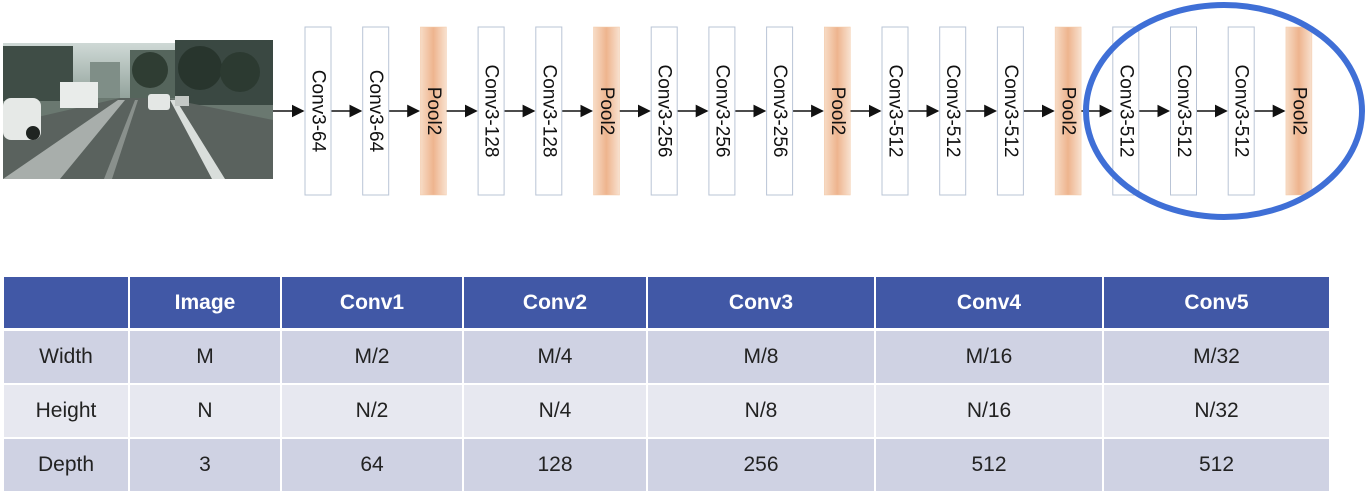 This screenshot has height=493, width=1369. I want to click on table-cell: N, so click(205, 411).